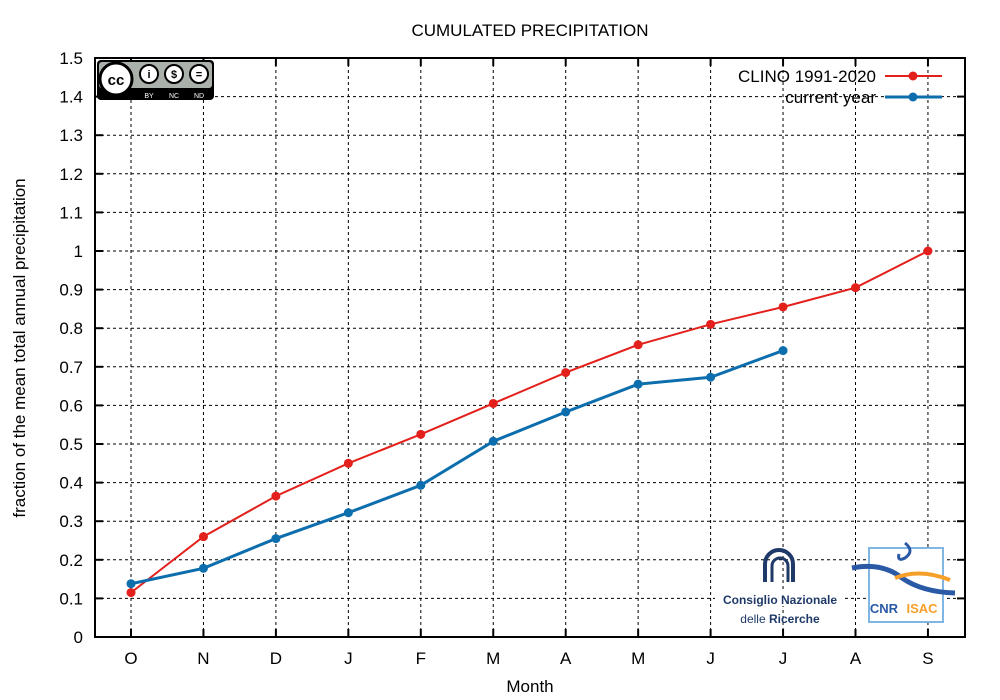  What do you see at coordinates (529, 686) in the screenshot?
I see `x-axis-label: Month` at bounding box center [529, 686].